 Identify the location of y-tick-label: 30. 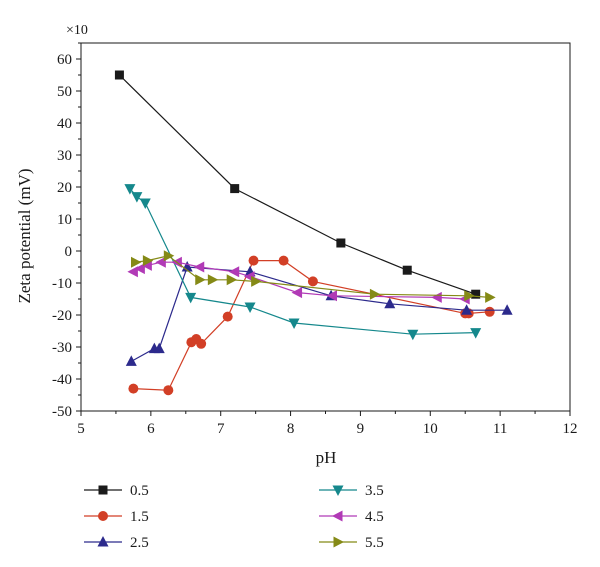
(64, 156).